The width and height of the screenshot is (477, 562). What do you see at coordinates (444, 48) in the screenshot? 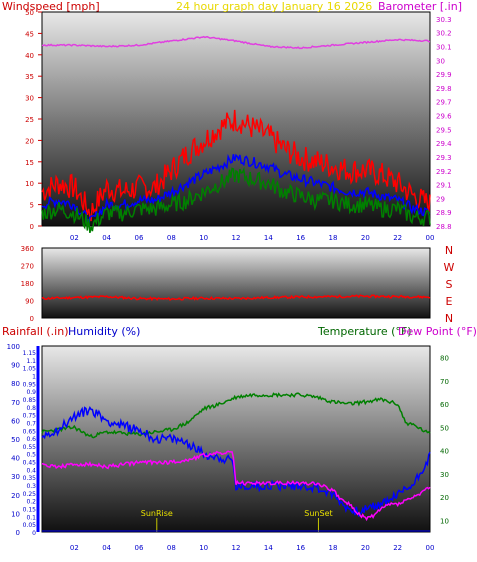
I see `barometer-tick-label: 30.1` at bounding box center [444, 48].